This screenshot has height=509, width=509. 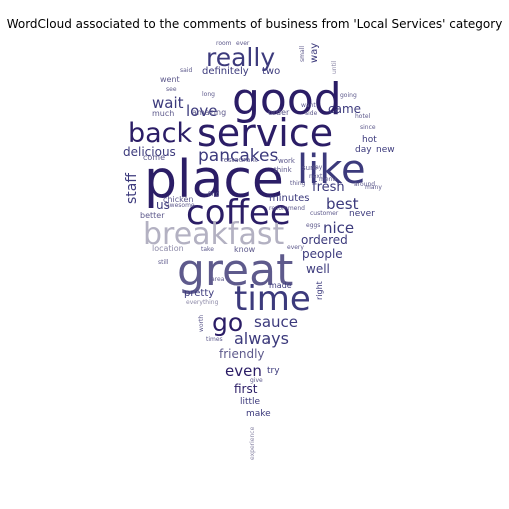 What do you see at coordinates (246, 389) in the screenshot?
I see `word-first: first` at bounding box center [246, 389].